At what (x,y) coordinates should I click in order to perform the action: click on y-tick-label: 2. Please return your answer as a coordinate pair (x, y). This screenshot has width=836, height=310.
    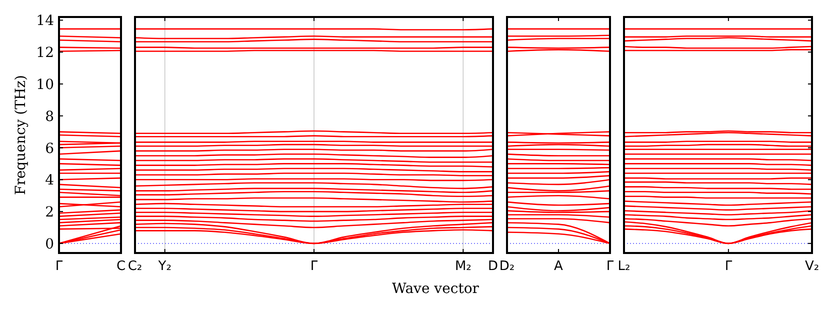
    Looking at the image, I should click on (49, 212).